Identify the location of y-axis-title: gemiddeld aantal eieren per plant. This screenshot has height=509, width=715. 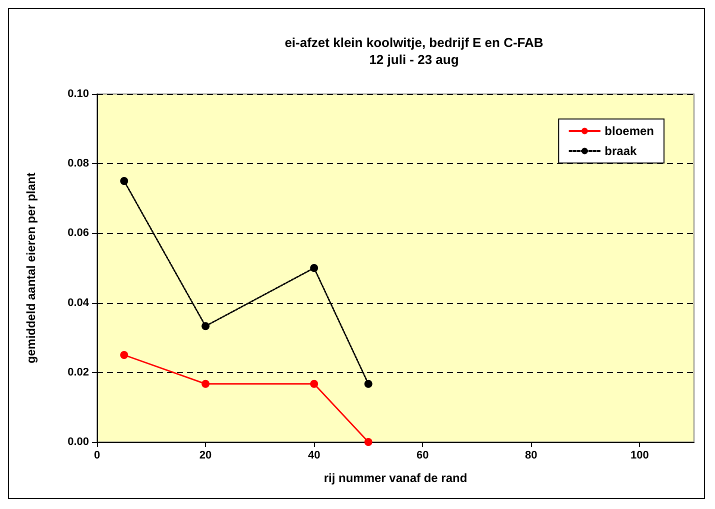
(31, 268).